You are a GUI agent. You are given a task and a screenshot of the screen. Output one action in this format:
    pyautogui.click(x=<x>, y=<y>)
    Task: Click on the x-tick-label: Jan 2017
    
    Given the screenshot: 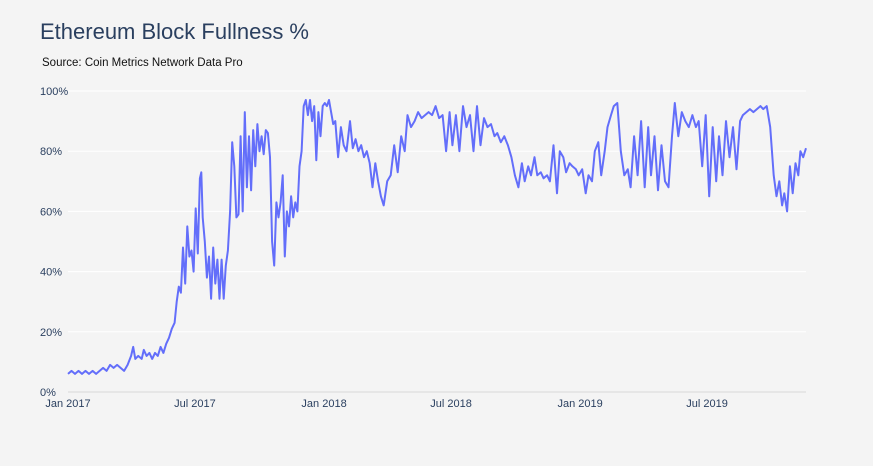 What is the action you would take?
    pyautogui.click(x=67, y=404)
    